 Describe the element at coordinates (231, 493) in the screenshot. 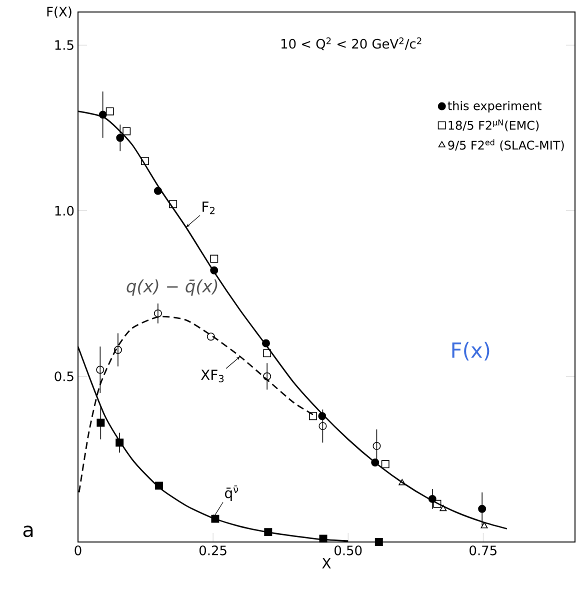

I see `series-label: q̄$^{ν̄}$` at that location.